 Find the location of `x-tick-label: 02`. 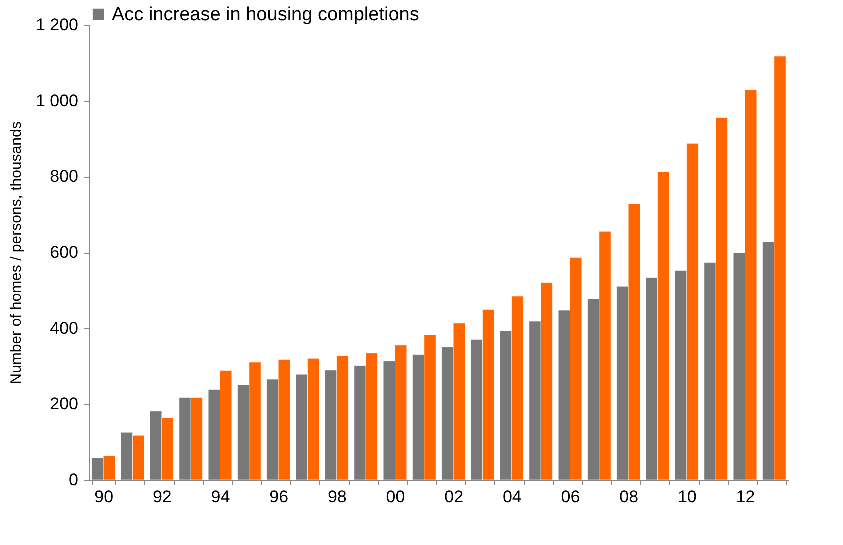

x-tick-label: 02 is located at coordinates (454, 497).